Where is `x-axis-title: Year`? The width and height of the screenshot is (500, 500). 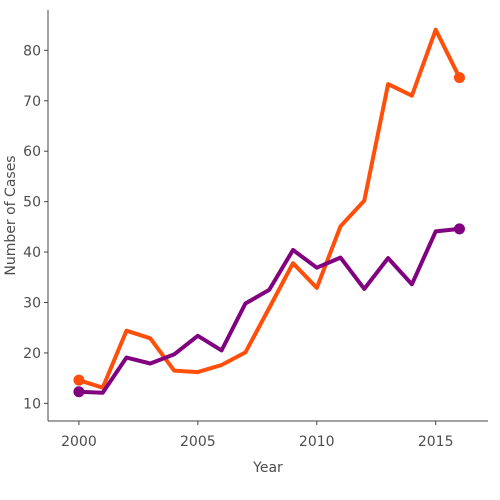 x-axis-title: Year is located at coordinates (267, 468).